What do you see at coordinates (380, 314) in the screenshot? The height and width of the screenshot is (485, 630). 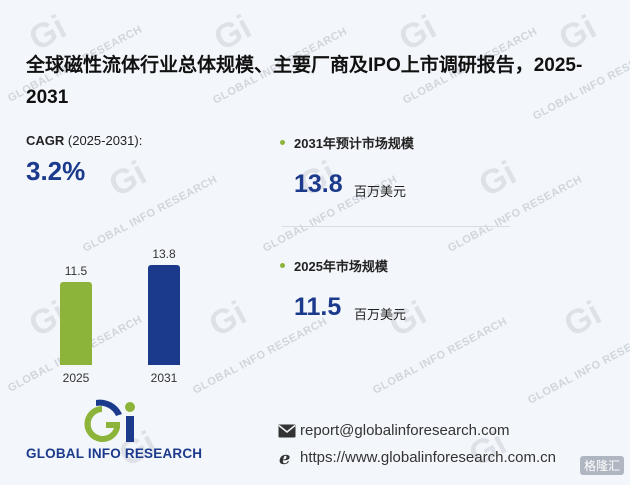 I see `metric-unit-2025: 百万美元` at bounding box center [380, 314].